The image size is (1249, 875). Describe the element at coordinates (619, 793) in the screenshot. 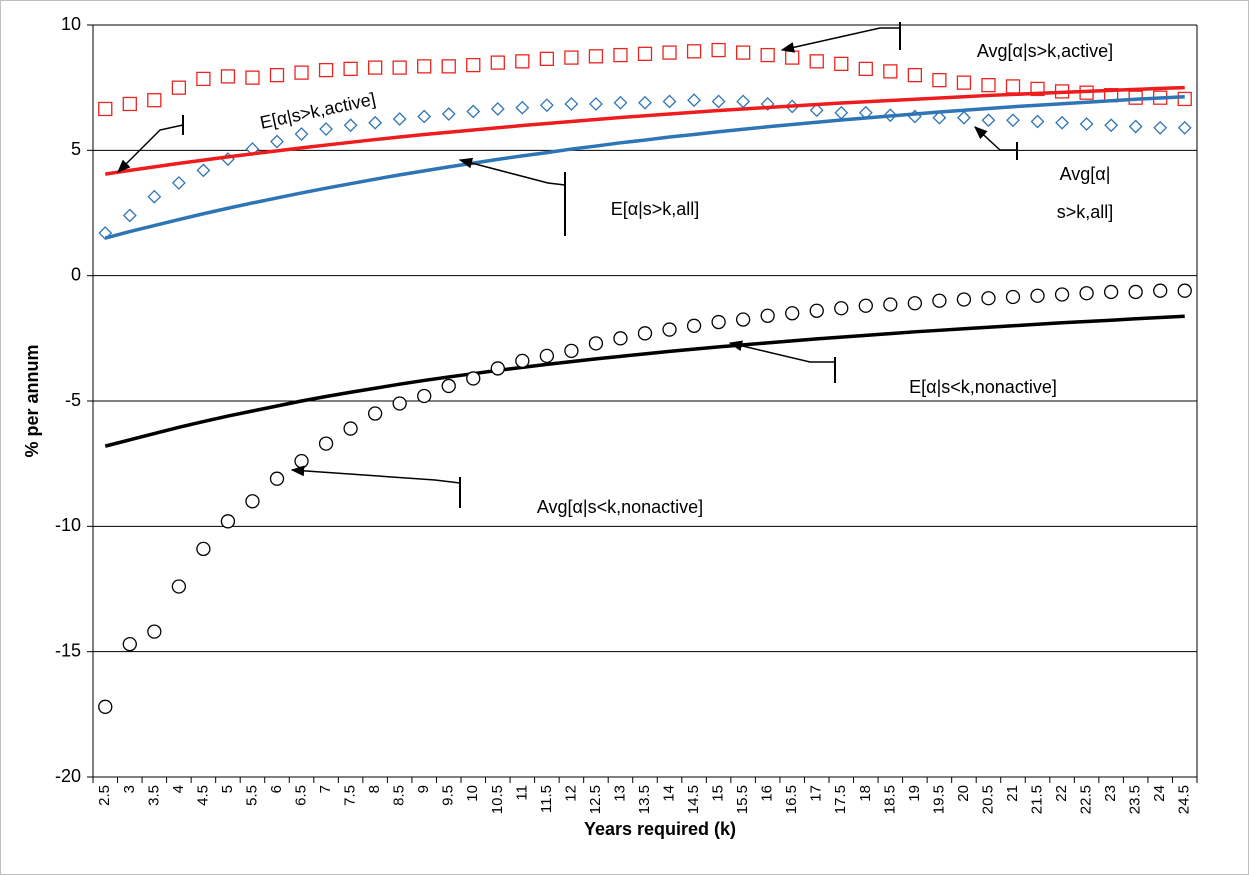

I see `x-tick-label: 13` at that location.